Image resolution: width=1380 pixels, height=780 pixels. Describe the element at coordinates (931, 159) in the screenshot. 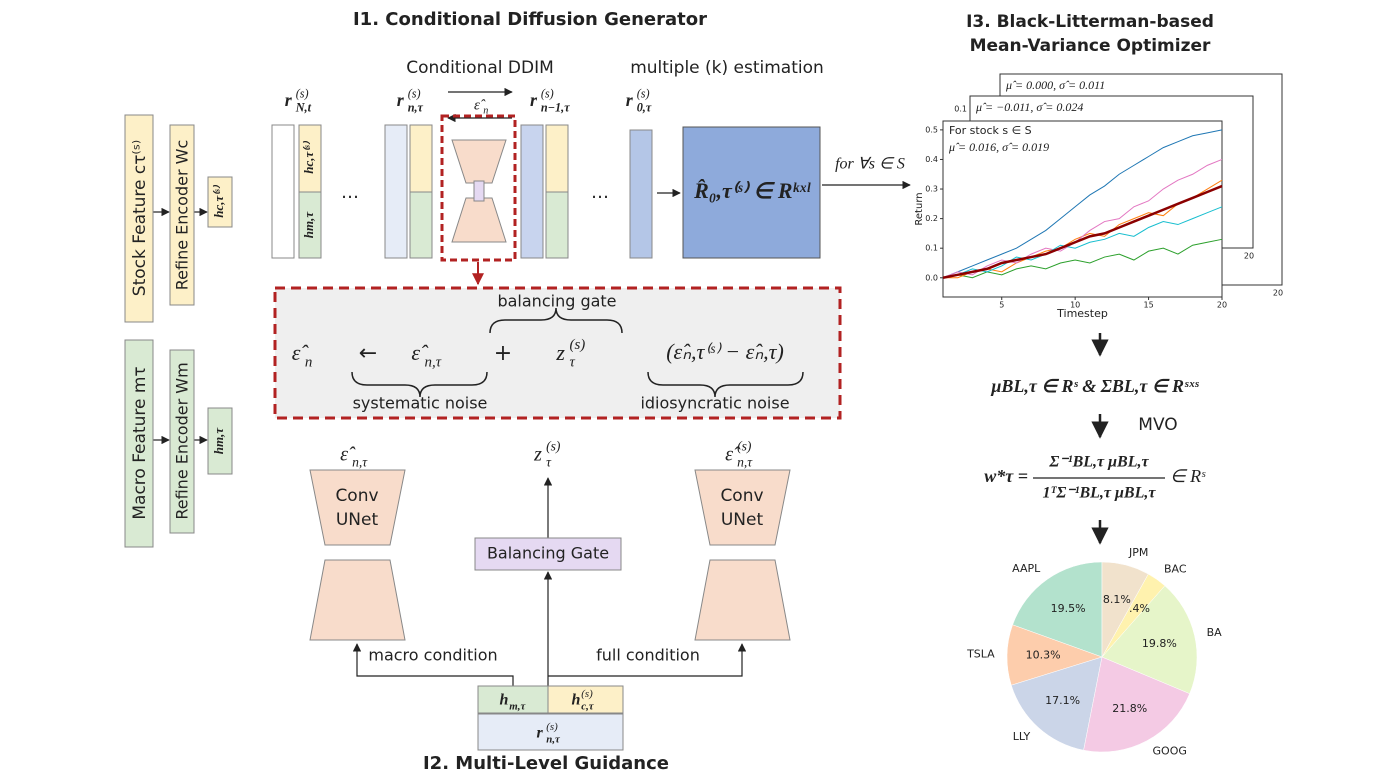

I see `y-tick-label: 0.4` at that location.